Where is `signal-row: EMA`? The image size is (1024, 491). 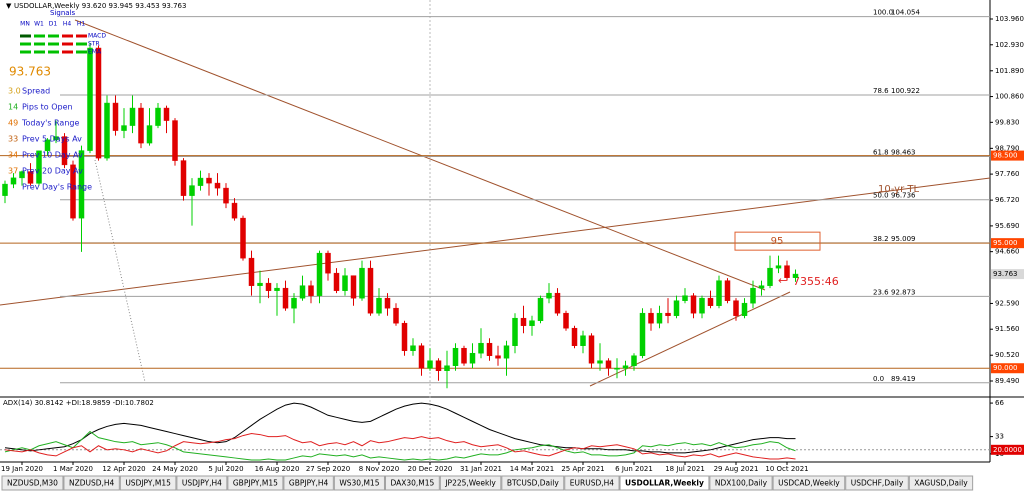 signal-row: EMA is located at coordinates (95, 52).